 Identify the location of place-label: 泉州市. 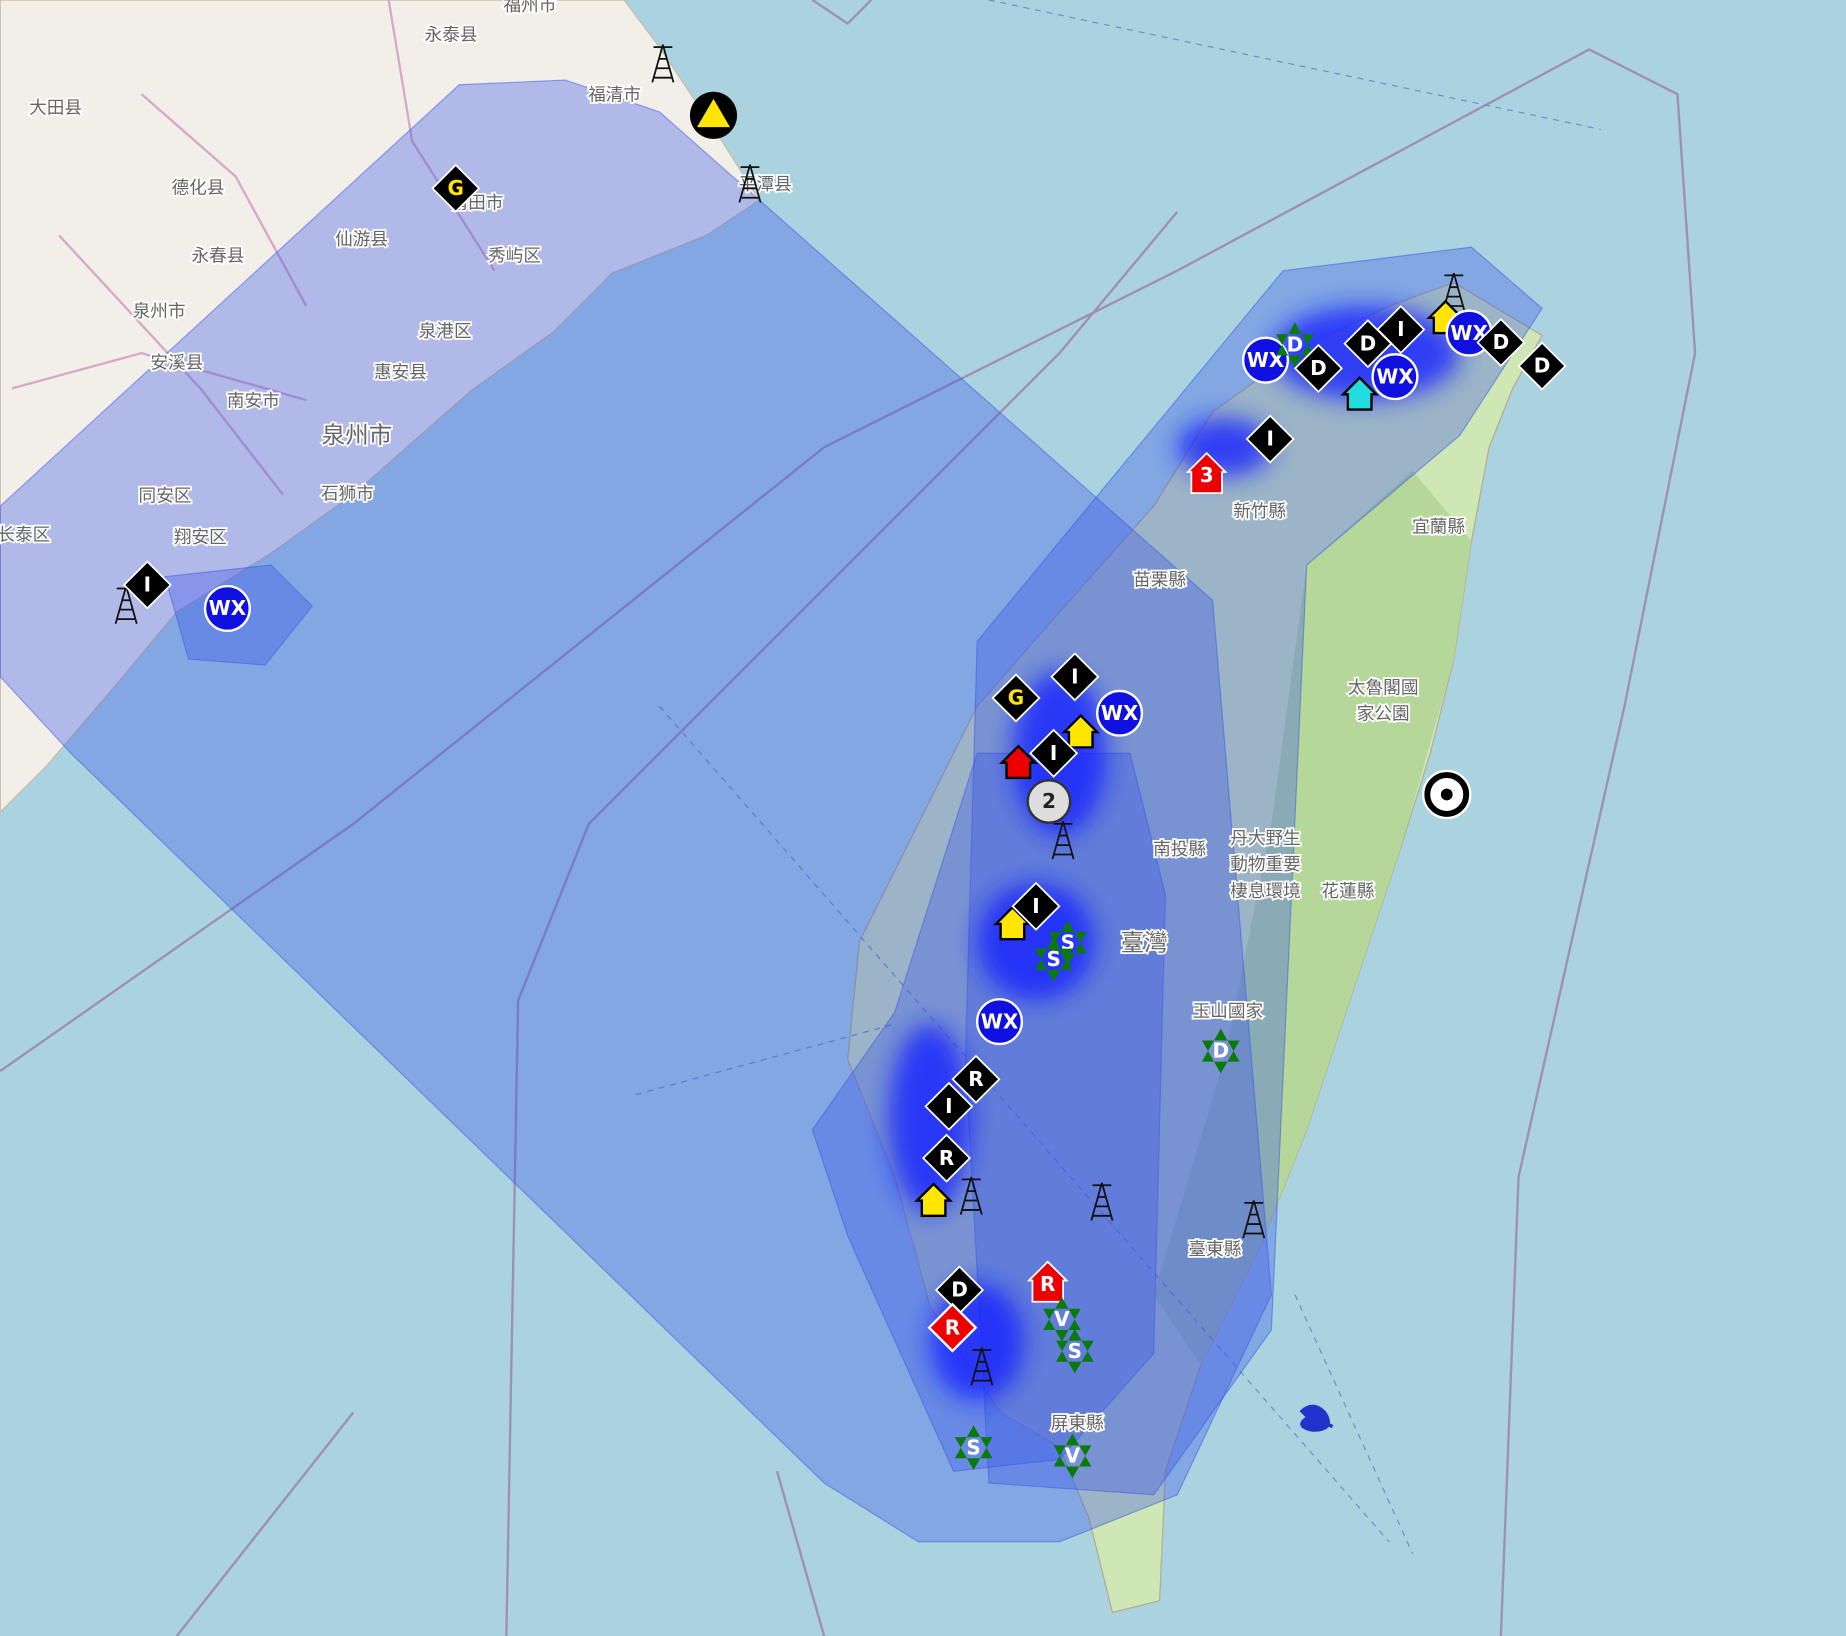
(357, 435).